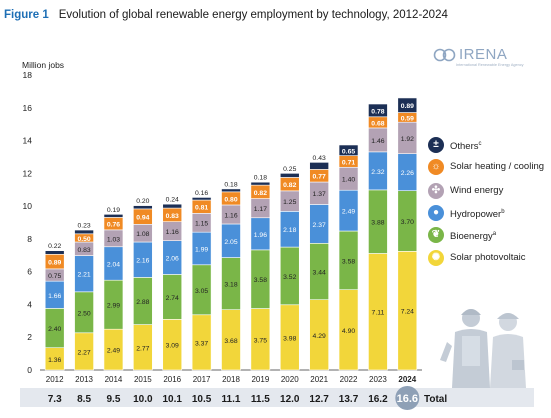 The height and width of the screenshot is (418, 551). I want to click on water-drop-icon: ●, so click(436, 213).